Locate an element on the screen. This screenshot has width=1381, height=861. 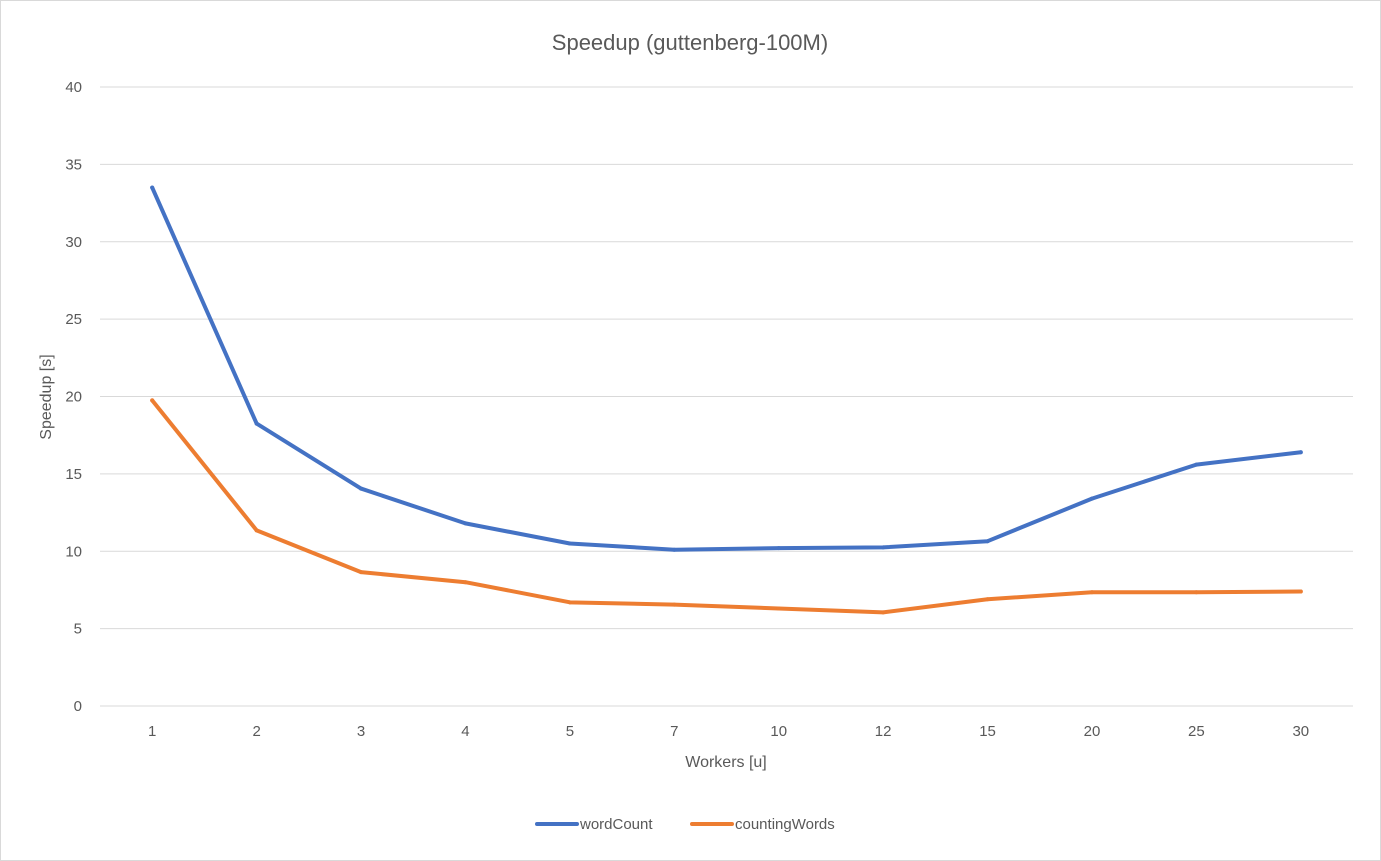
x-tick-label: 15 is located at coordinates (987, 731).